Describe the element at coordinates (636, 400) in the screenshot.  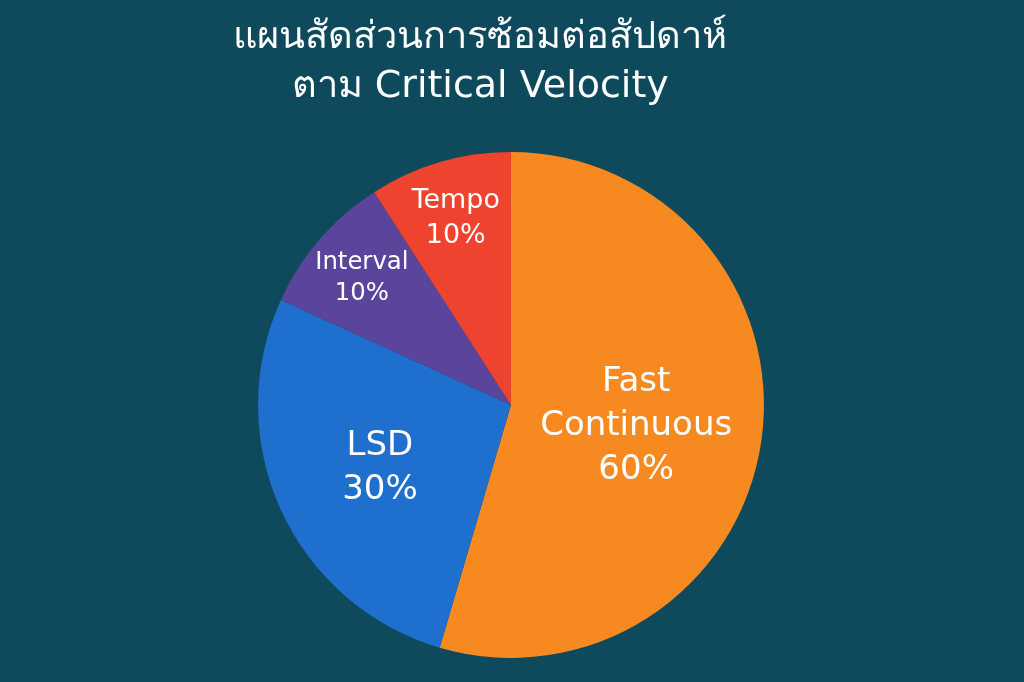
I see `slice-label: Fast Continuous` at that location.